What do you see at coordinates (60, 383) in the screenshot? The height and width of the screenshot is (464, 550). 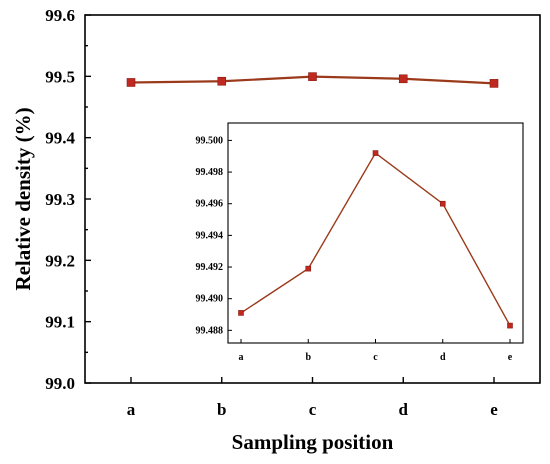 I see `y-tick-label: 99.0` at bounding box center [60, 383].